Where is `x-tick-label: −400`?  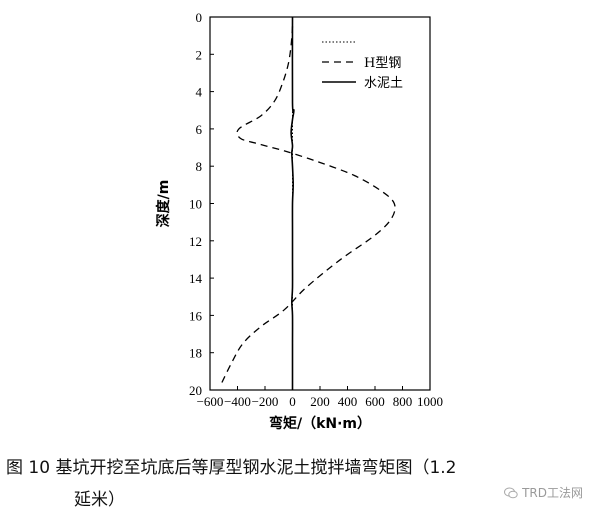
x-tick-label: −400 is located at coordinates (237, 401).